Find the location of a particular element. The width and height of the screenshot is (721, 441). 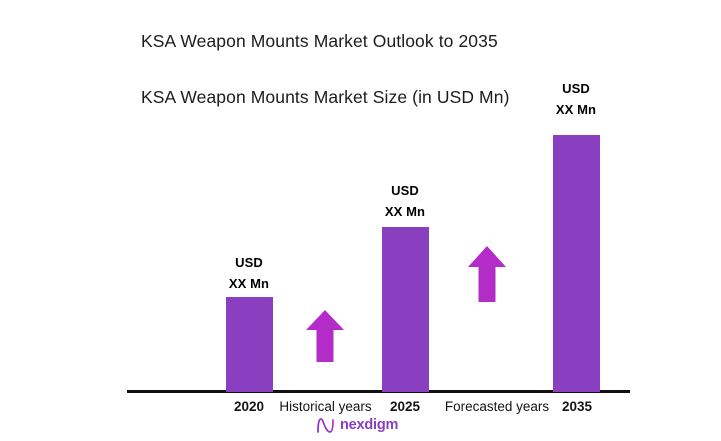

bar-value-label-2020: USD XX Mn is located at coordinates (249, 273).